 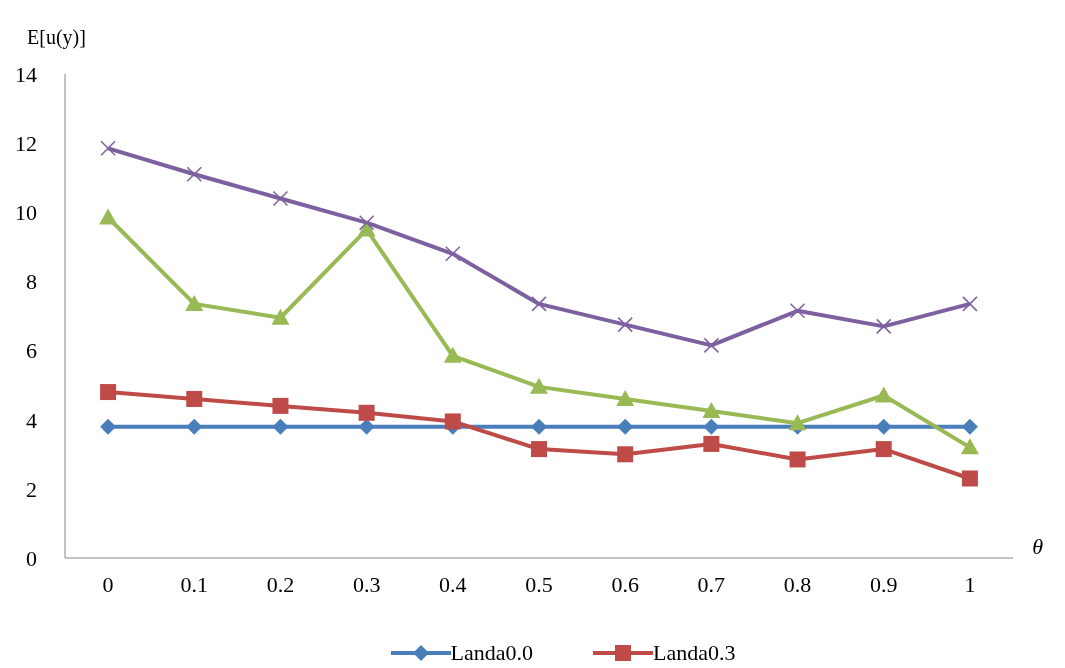 What do you see at coordinates (1038, 546) in the screenshot?
I see `x-axis-title: θ` at bounding box center [1038, 546].